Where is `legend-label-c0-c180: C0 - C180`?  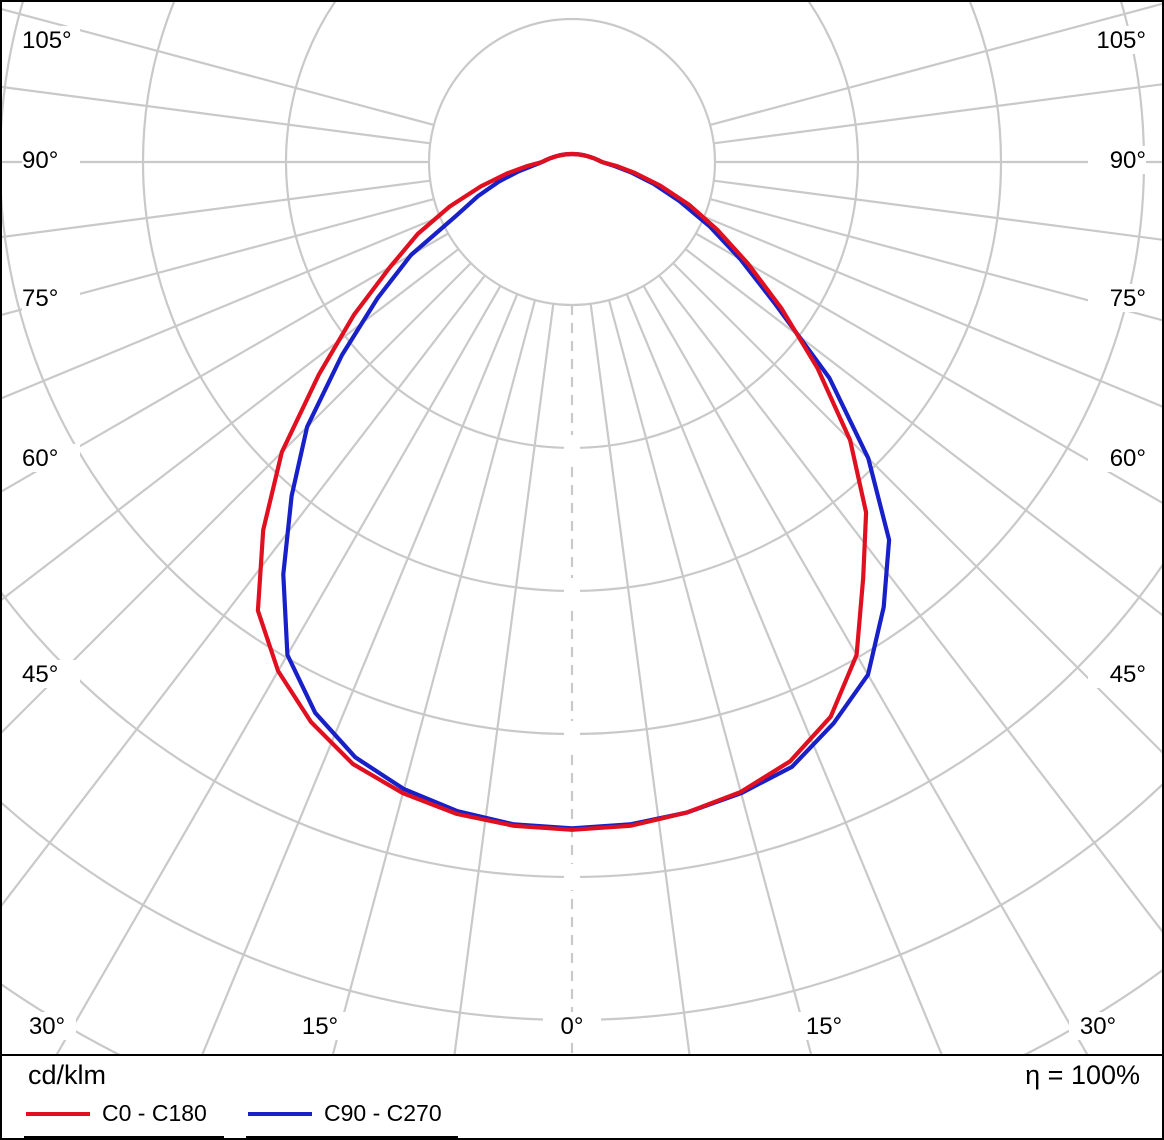 legend-label-c0-c180: C0 - C180 is located at coordinates (154, 1113).